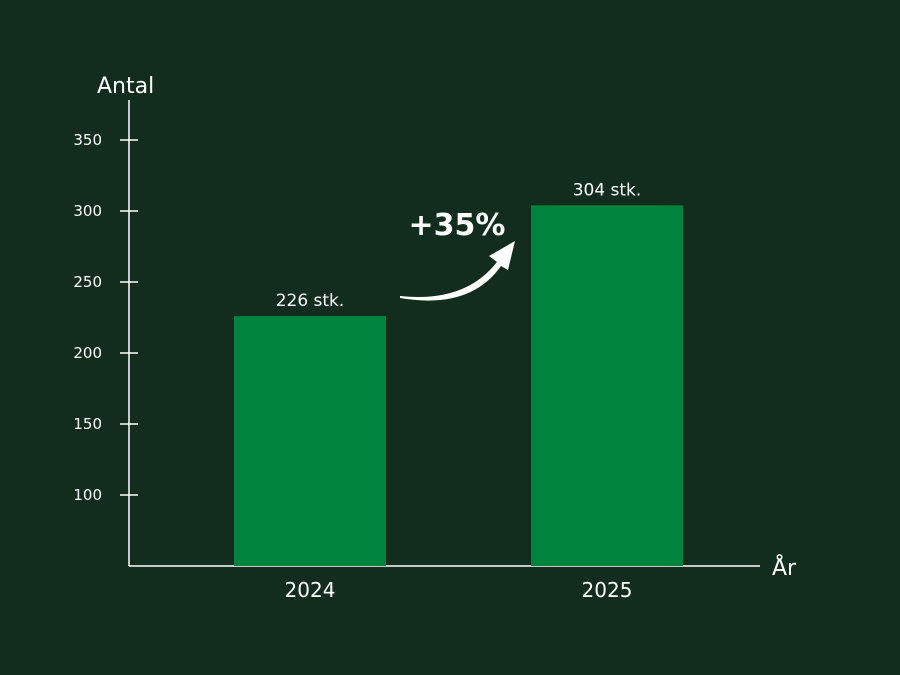 Image resolution: width=900 pixels, height=675 pixels. What do you see at coordinates (125, 86) in the screenshot?
I see `y-axis-label: Antal` at bounding box center [125, 86].